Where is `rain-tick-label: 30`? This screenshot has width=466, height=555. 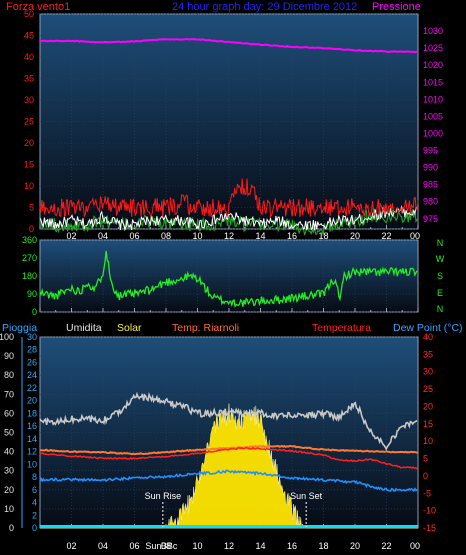
rain-tick-label: 30 is located at coordinates (9, 471).